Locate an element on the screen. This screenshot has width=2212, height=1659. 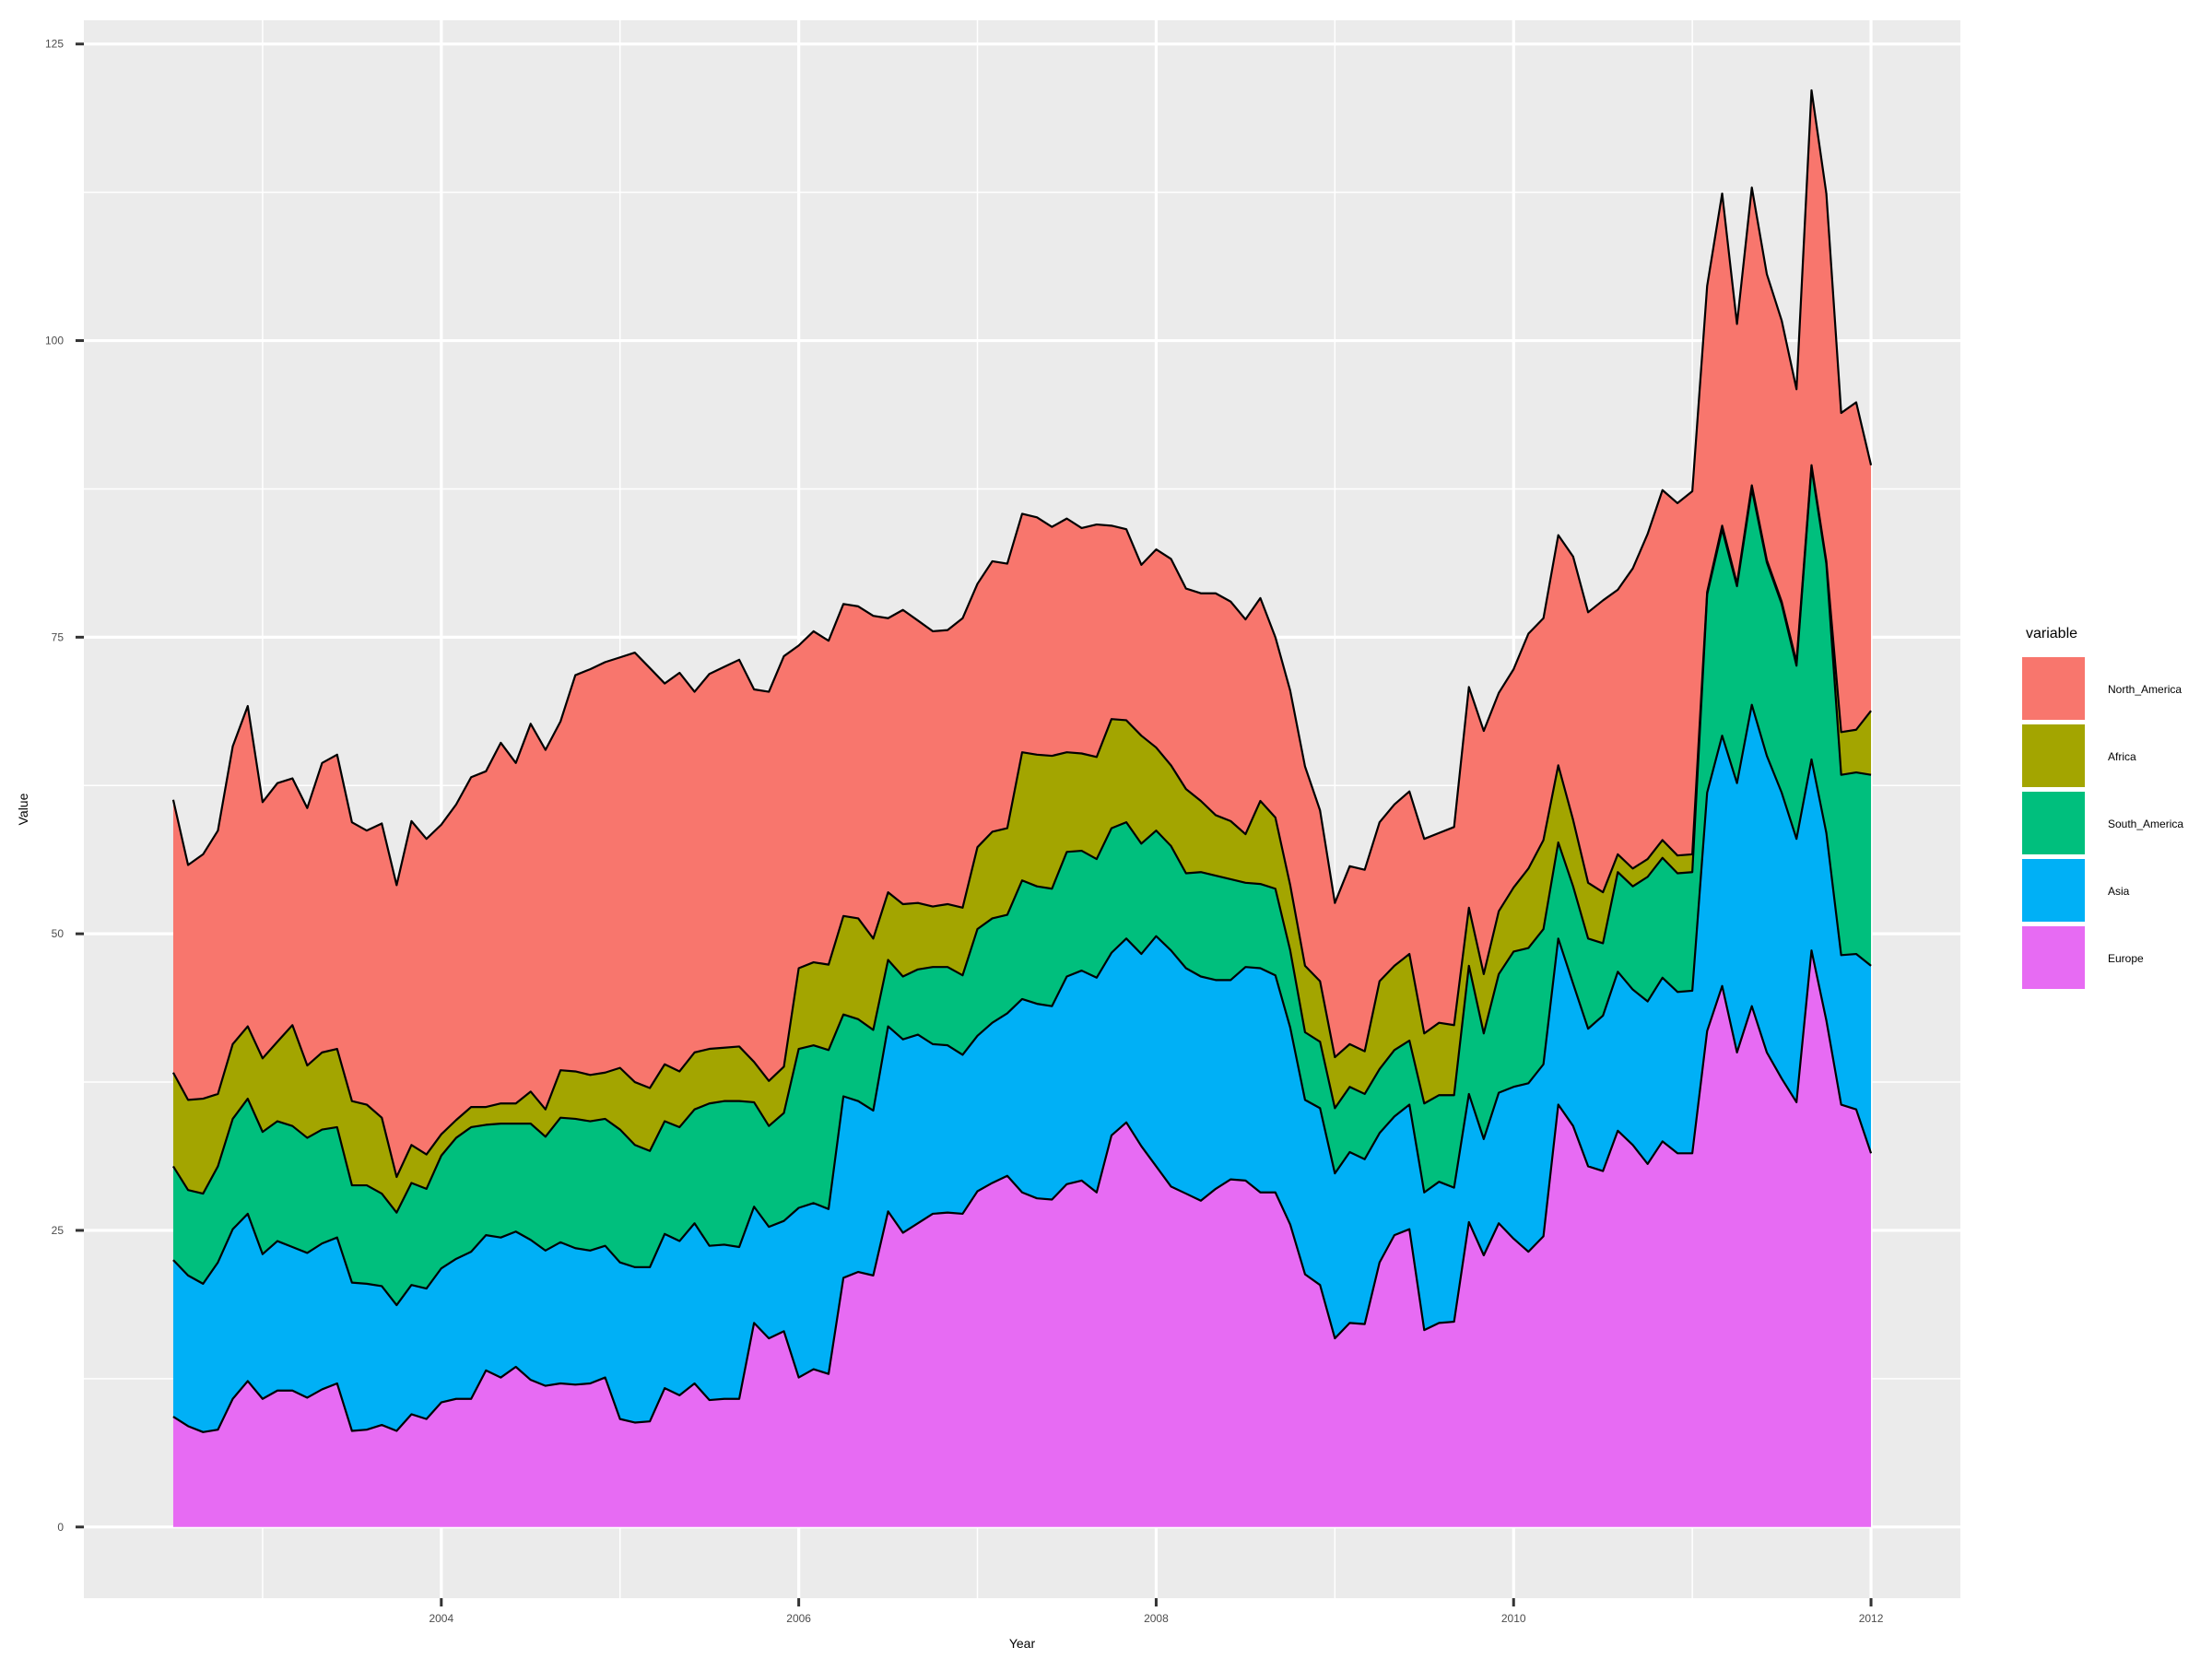
legend-key-africa is located at coordinates (2053, 756).